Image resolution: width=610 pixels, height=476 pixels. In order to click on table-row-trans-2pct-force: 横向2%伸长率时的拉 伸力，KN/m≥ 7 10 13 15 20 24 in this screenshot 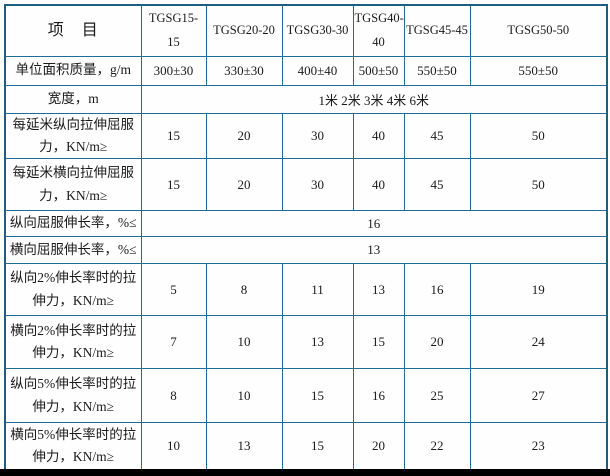, I will do `click(306, 342)`.